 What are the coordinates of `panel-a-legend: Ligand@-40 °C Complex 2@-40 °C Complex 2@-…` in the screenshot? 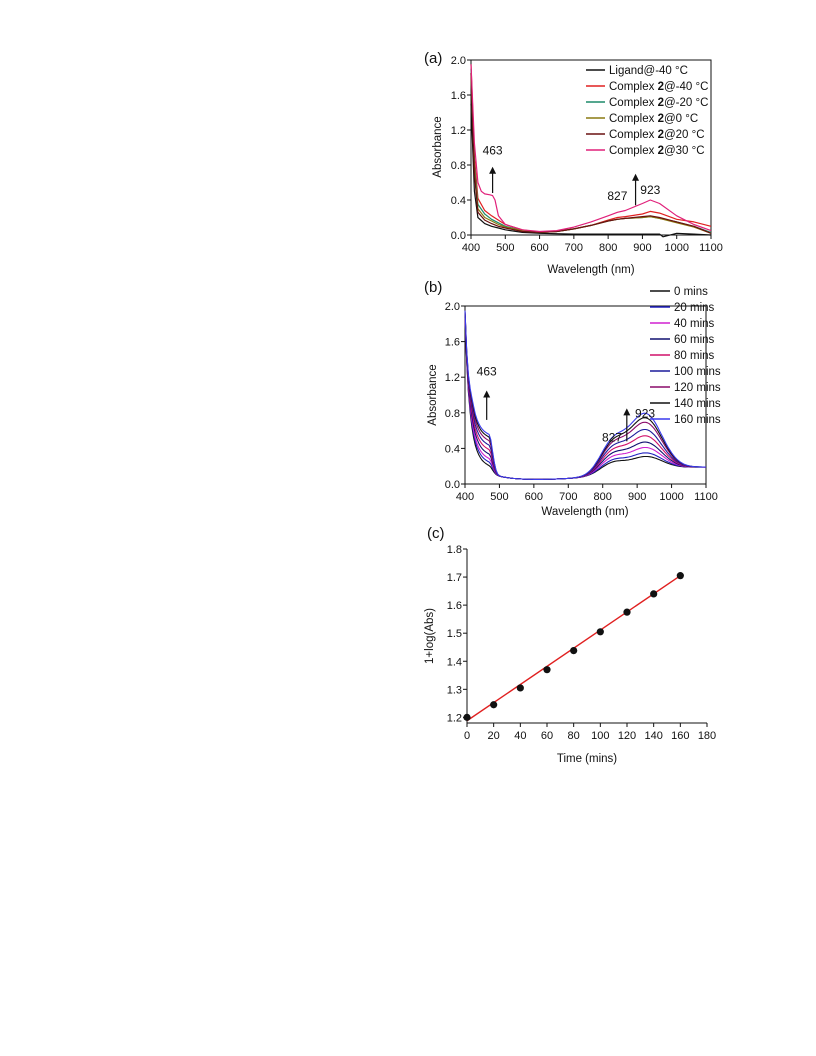 It's located at (647, 111).